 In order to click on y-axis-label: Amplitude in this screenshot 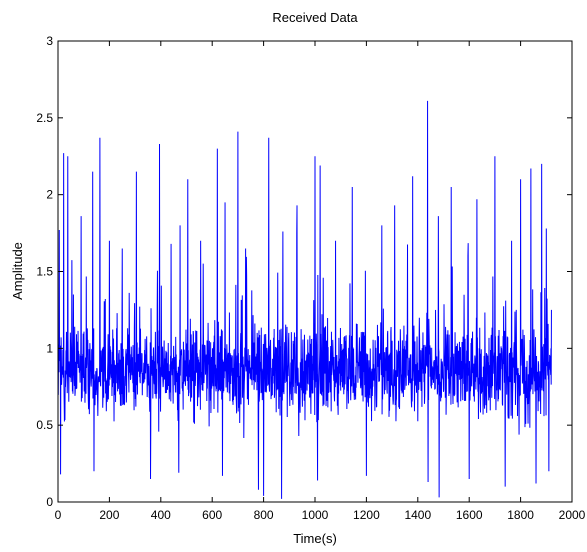, I will do `click(17, 271)`.